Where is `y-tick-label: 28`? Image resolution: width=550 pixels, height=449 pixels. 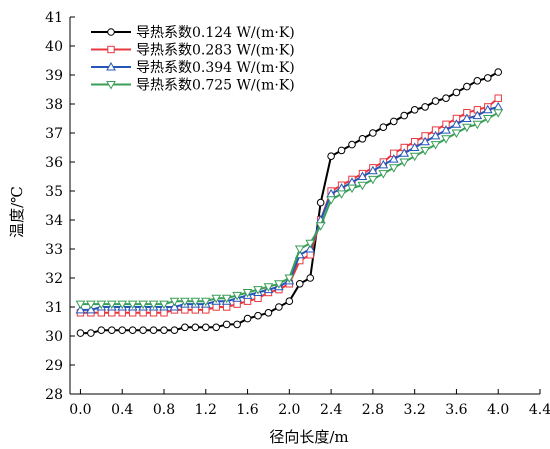 y-tick-label: 28 is located at coordinates (54, 395).